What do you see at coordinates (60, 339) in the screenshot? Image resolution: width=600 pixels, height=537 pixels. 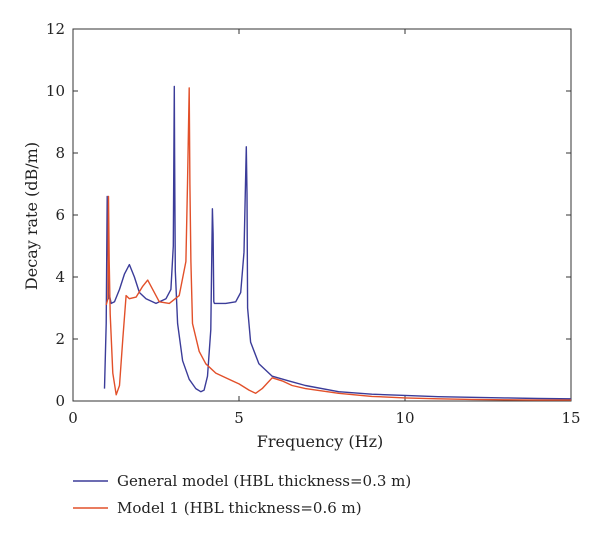 I see `y-tick-label: 2` at bounding box center [60, 339].